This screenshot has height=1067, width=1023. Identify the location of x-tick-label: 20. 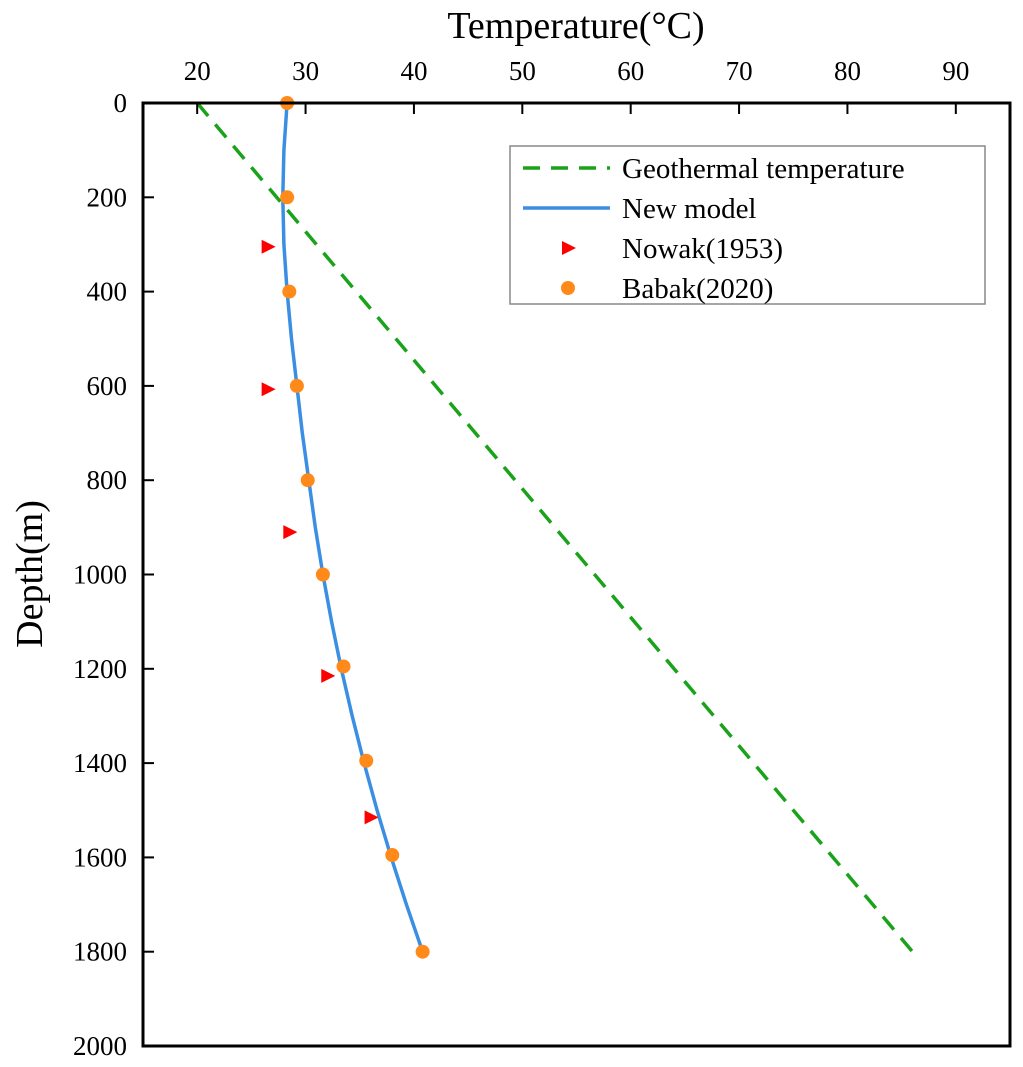
(197, 71).